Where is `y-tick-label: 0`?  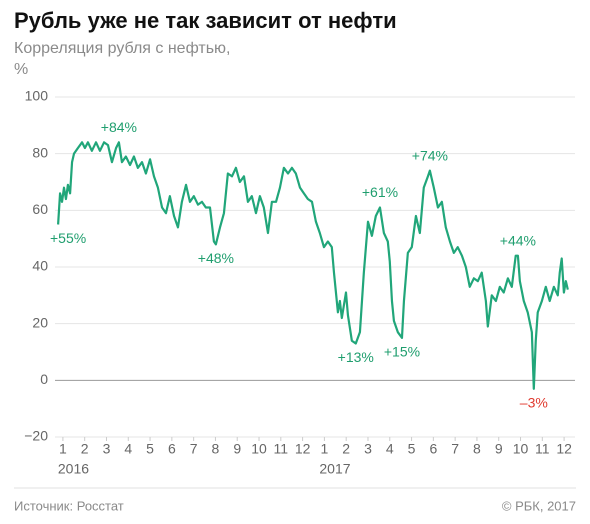 y-tick-label: 0 is located at coordinates (44, 379).